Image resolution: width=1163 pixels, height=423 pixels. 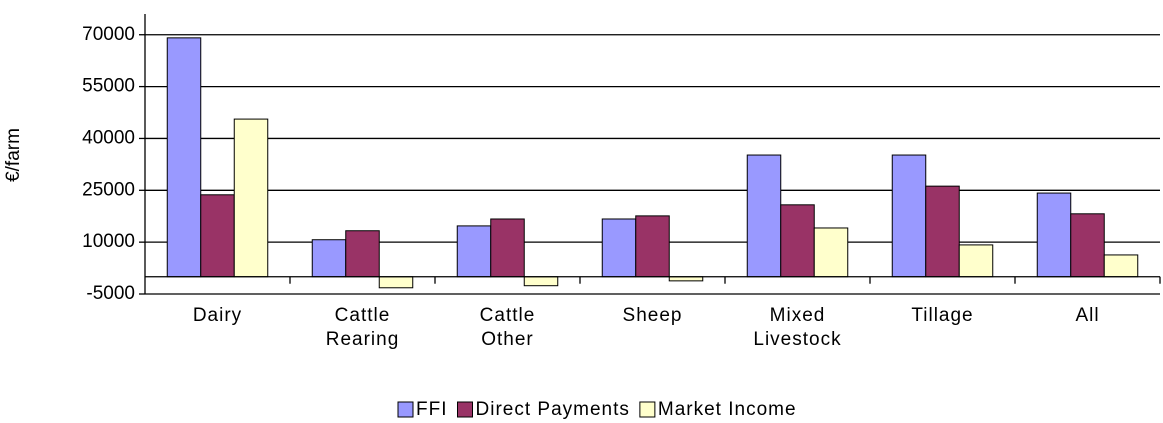 I want to click on y-tick-label: 10000, so click(x=108, y=241).